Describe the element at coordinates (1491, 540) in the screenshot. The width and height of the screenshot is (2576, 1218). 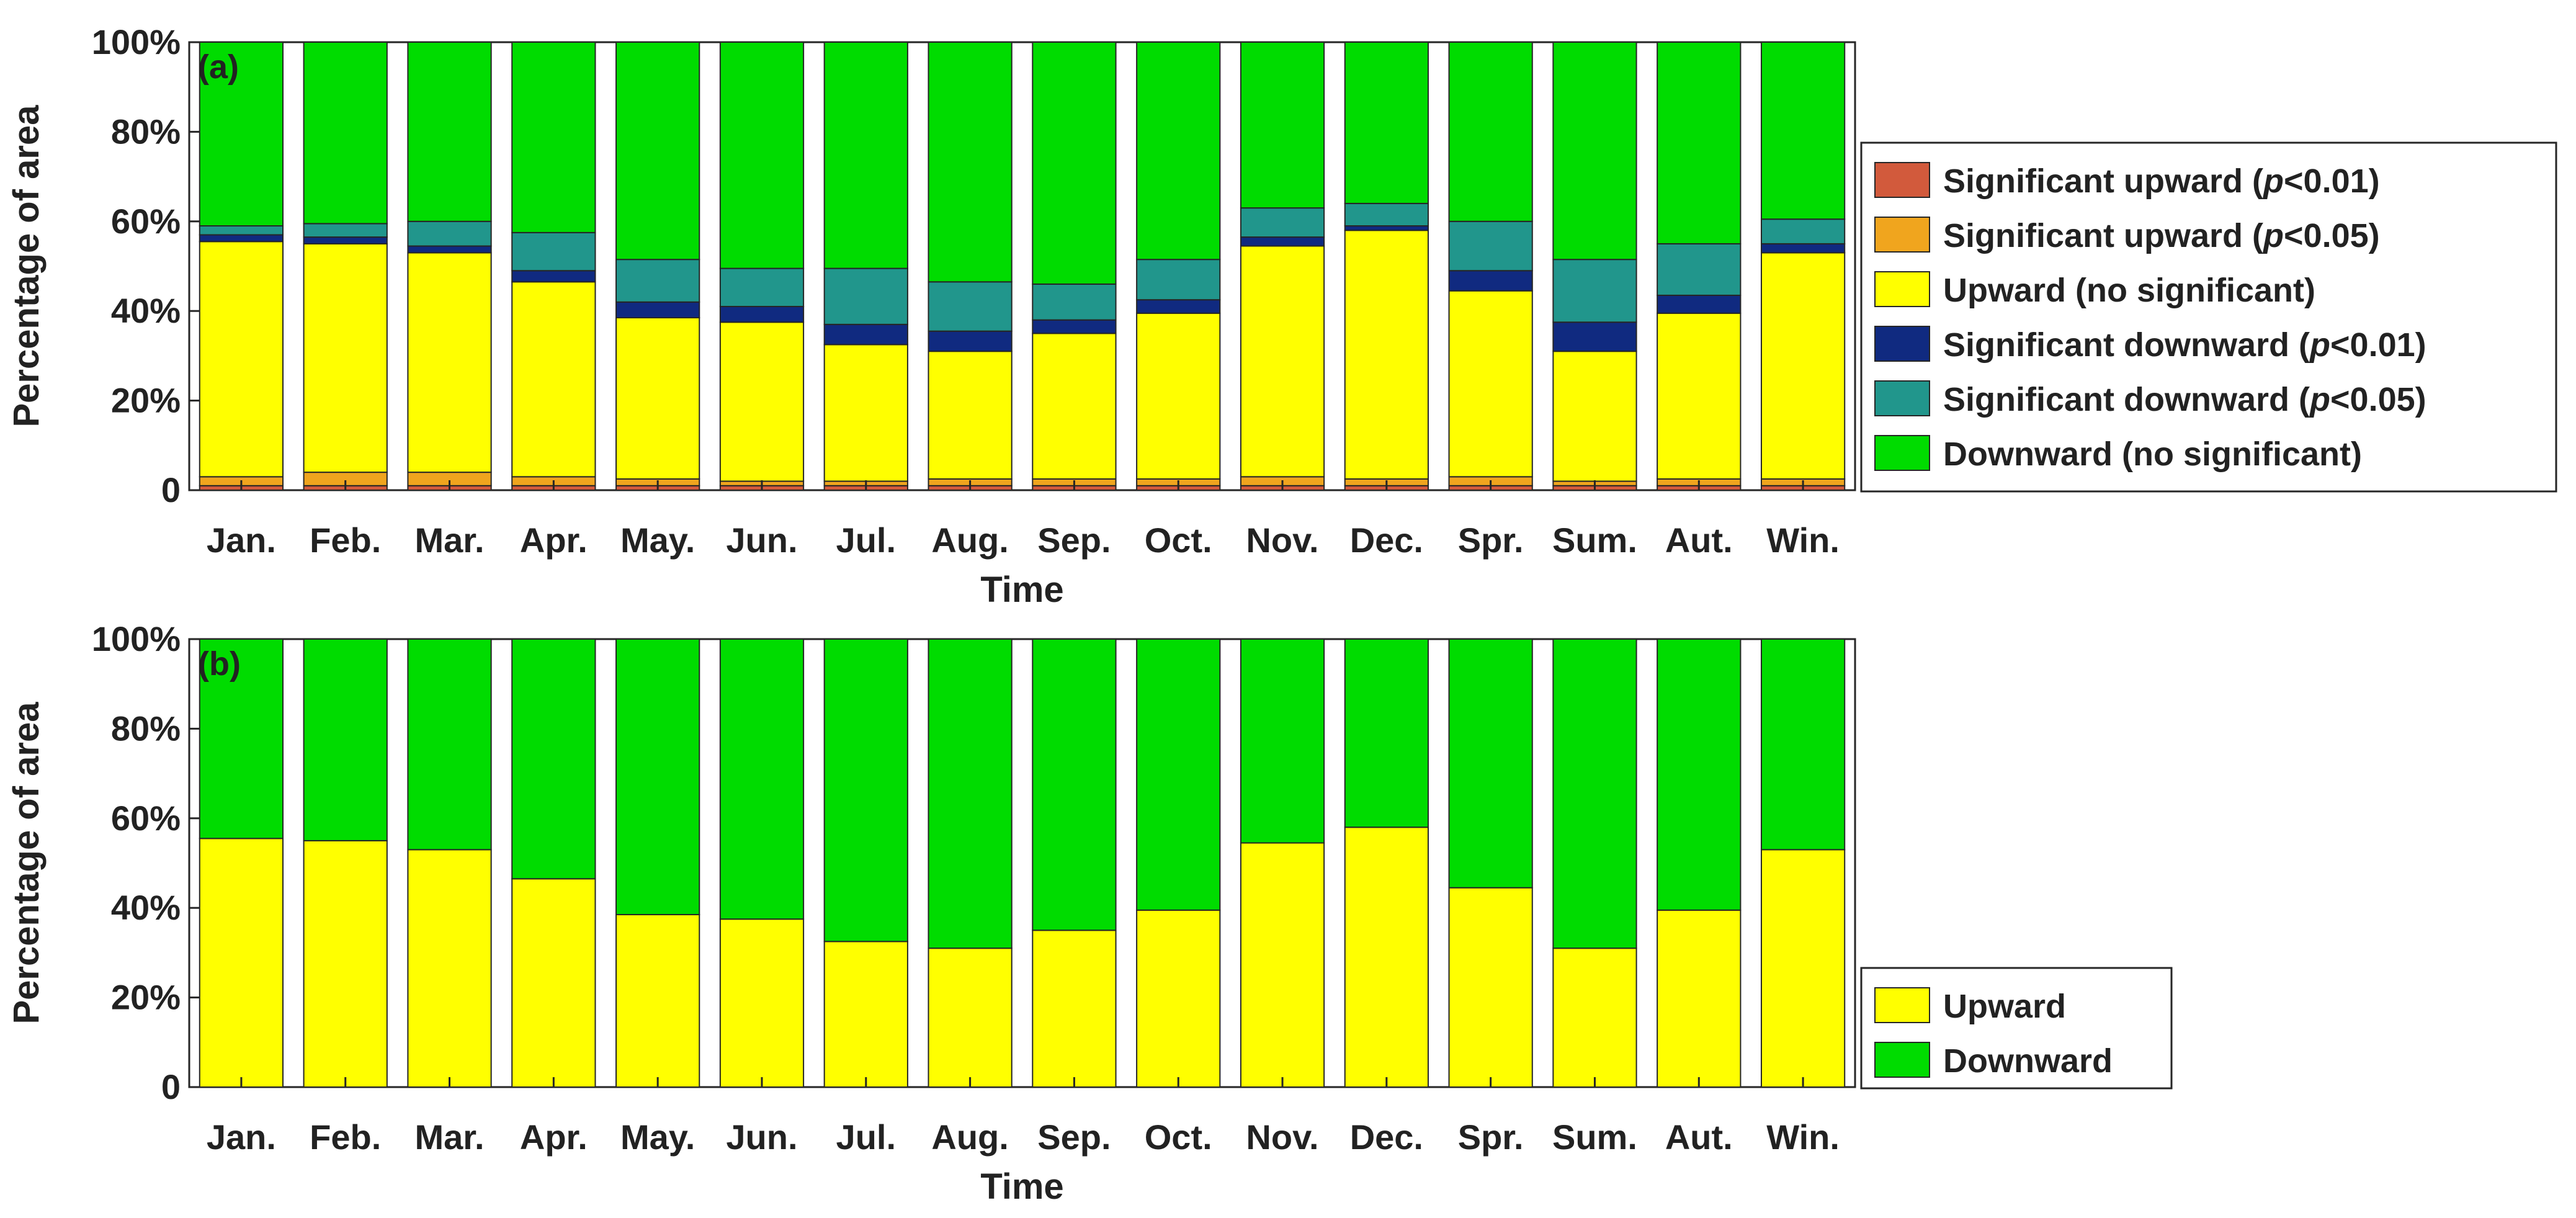
I see `x-tick-label: Spr.` at that location.